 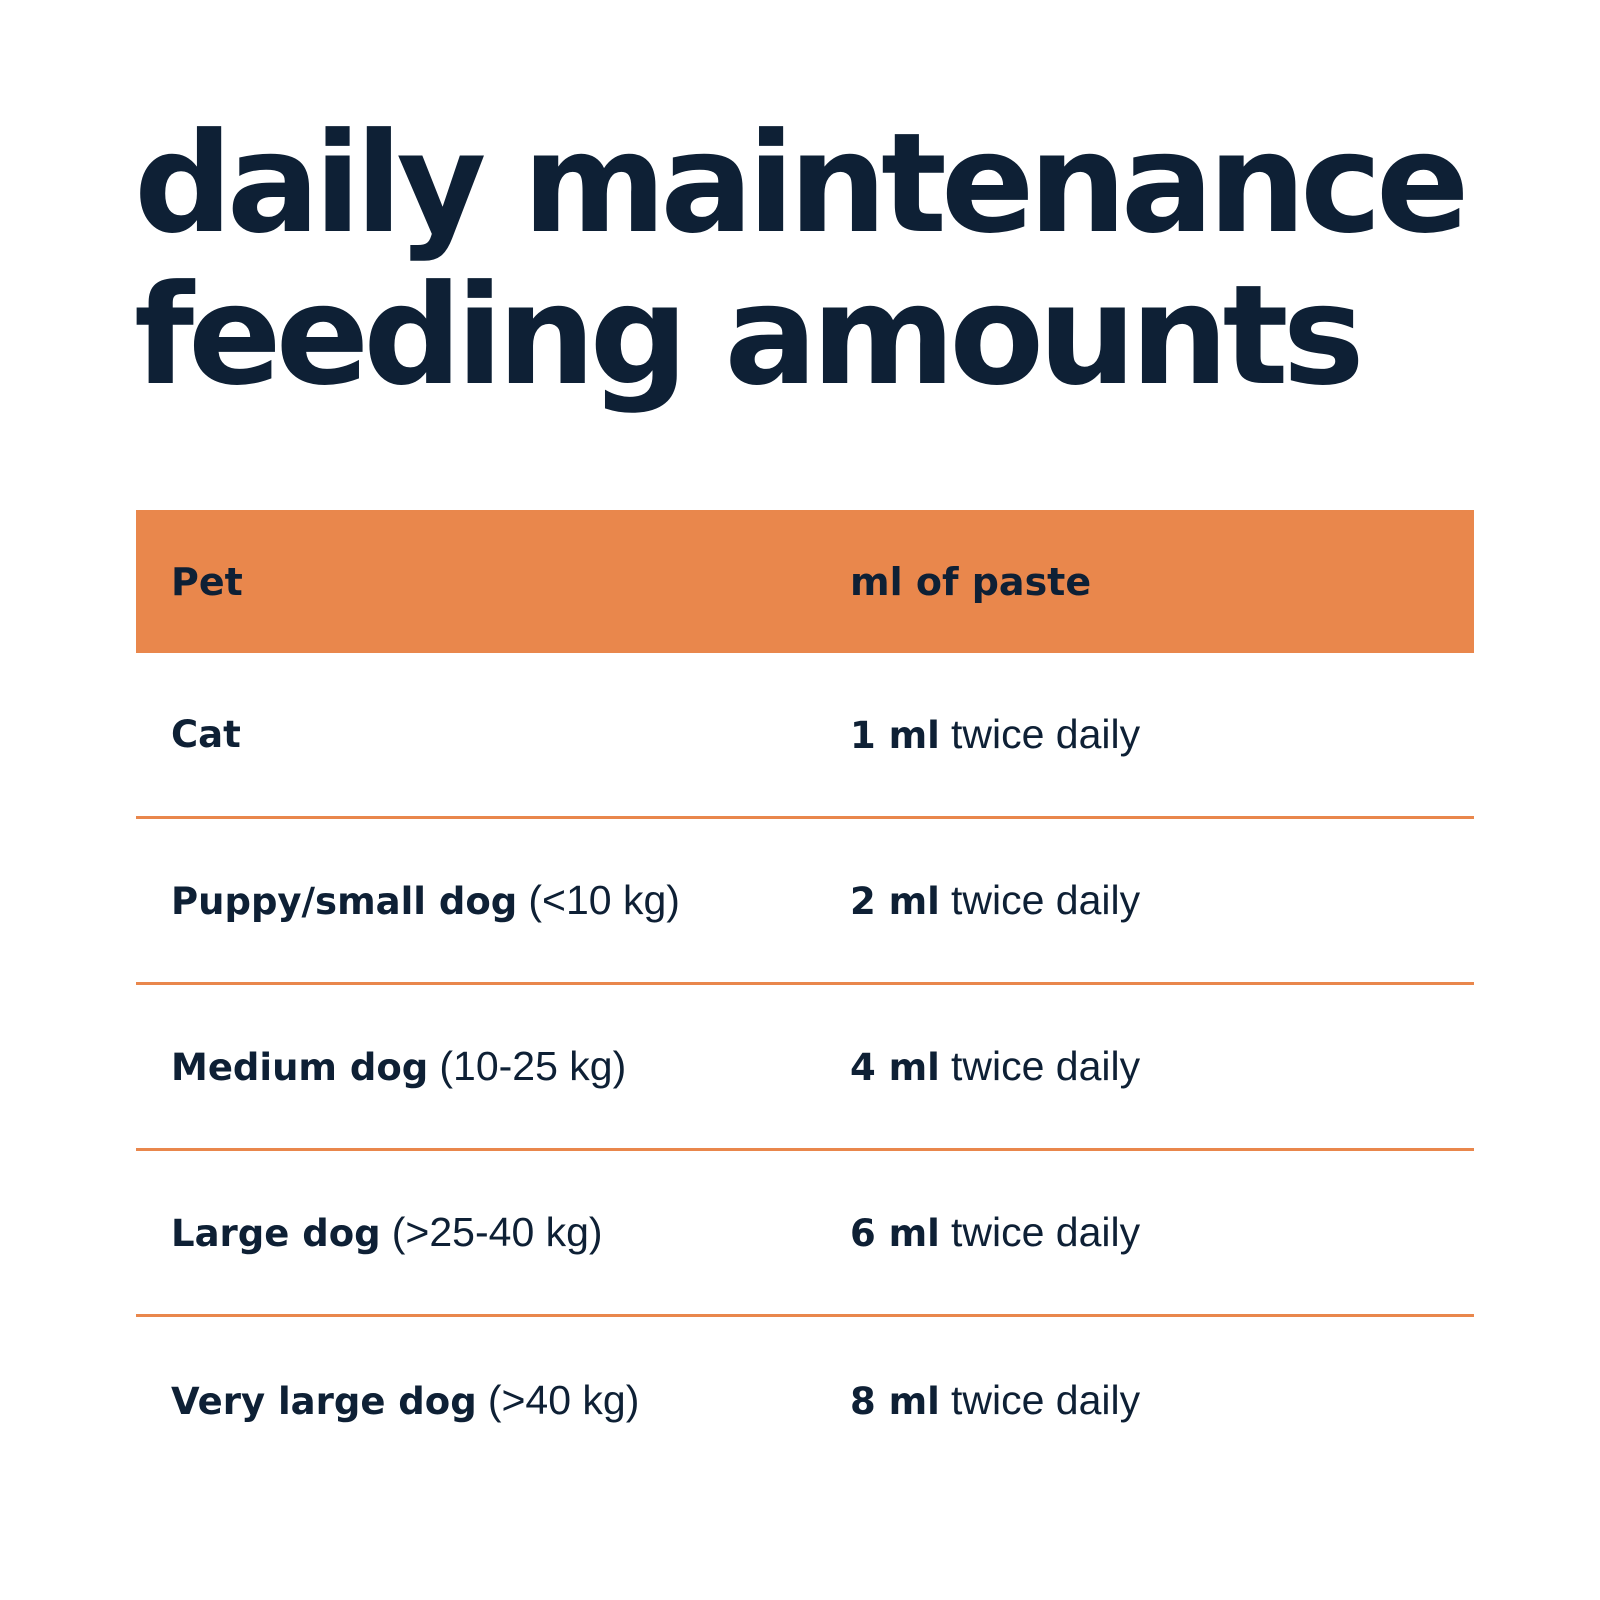 I want to click on pet-cell: Large dog (>25-40 kg), so click(x=493, y=1232).